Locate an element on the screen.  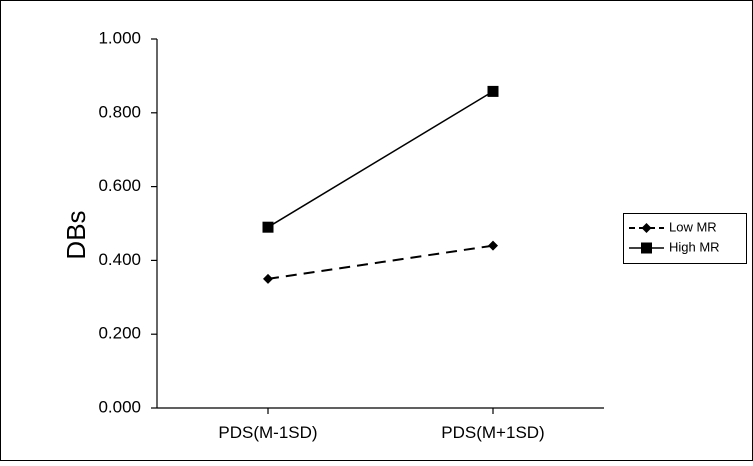
legend-label: Low MR is located at coordinates (693, 226).